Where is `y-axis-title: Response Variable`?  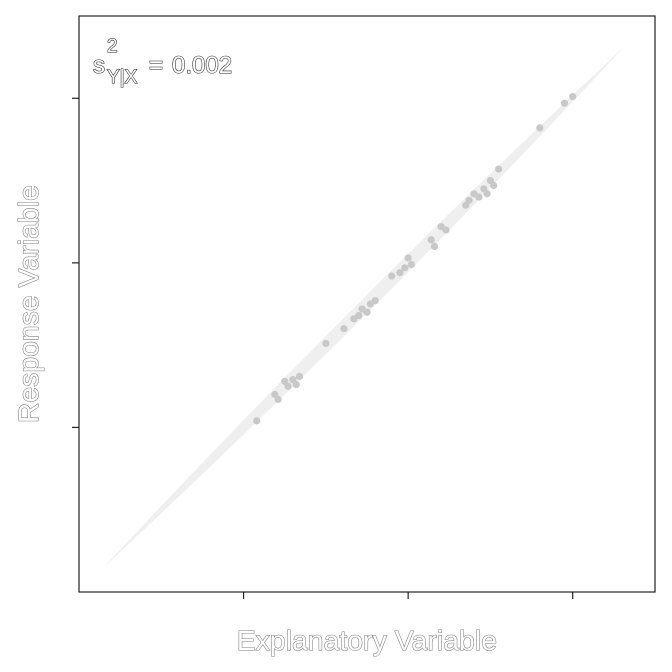
y-axis-title: Response Variable is located at coordinates (28, 304).